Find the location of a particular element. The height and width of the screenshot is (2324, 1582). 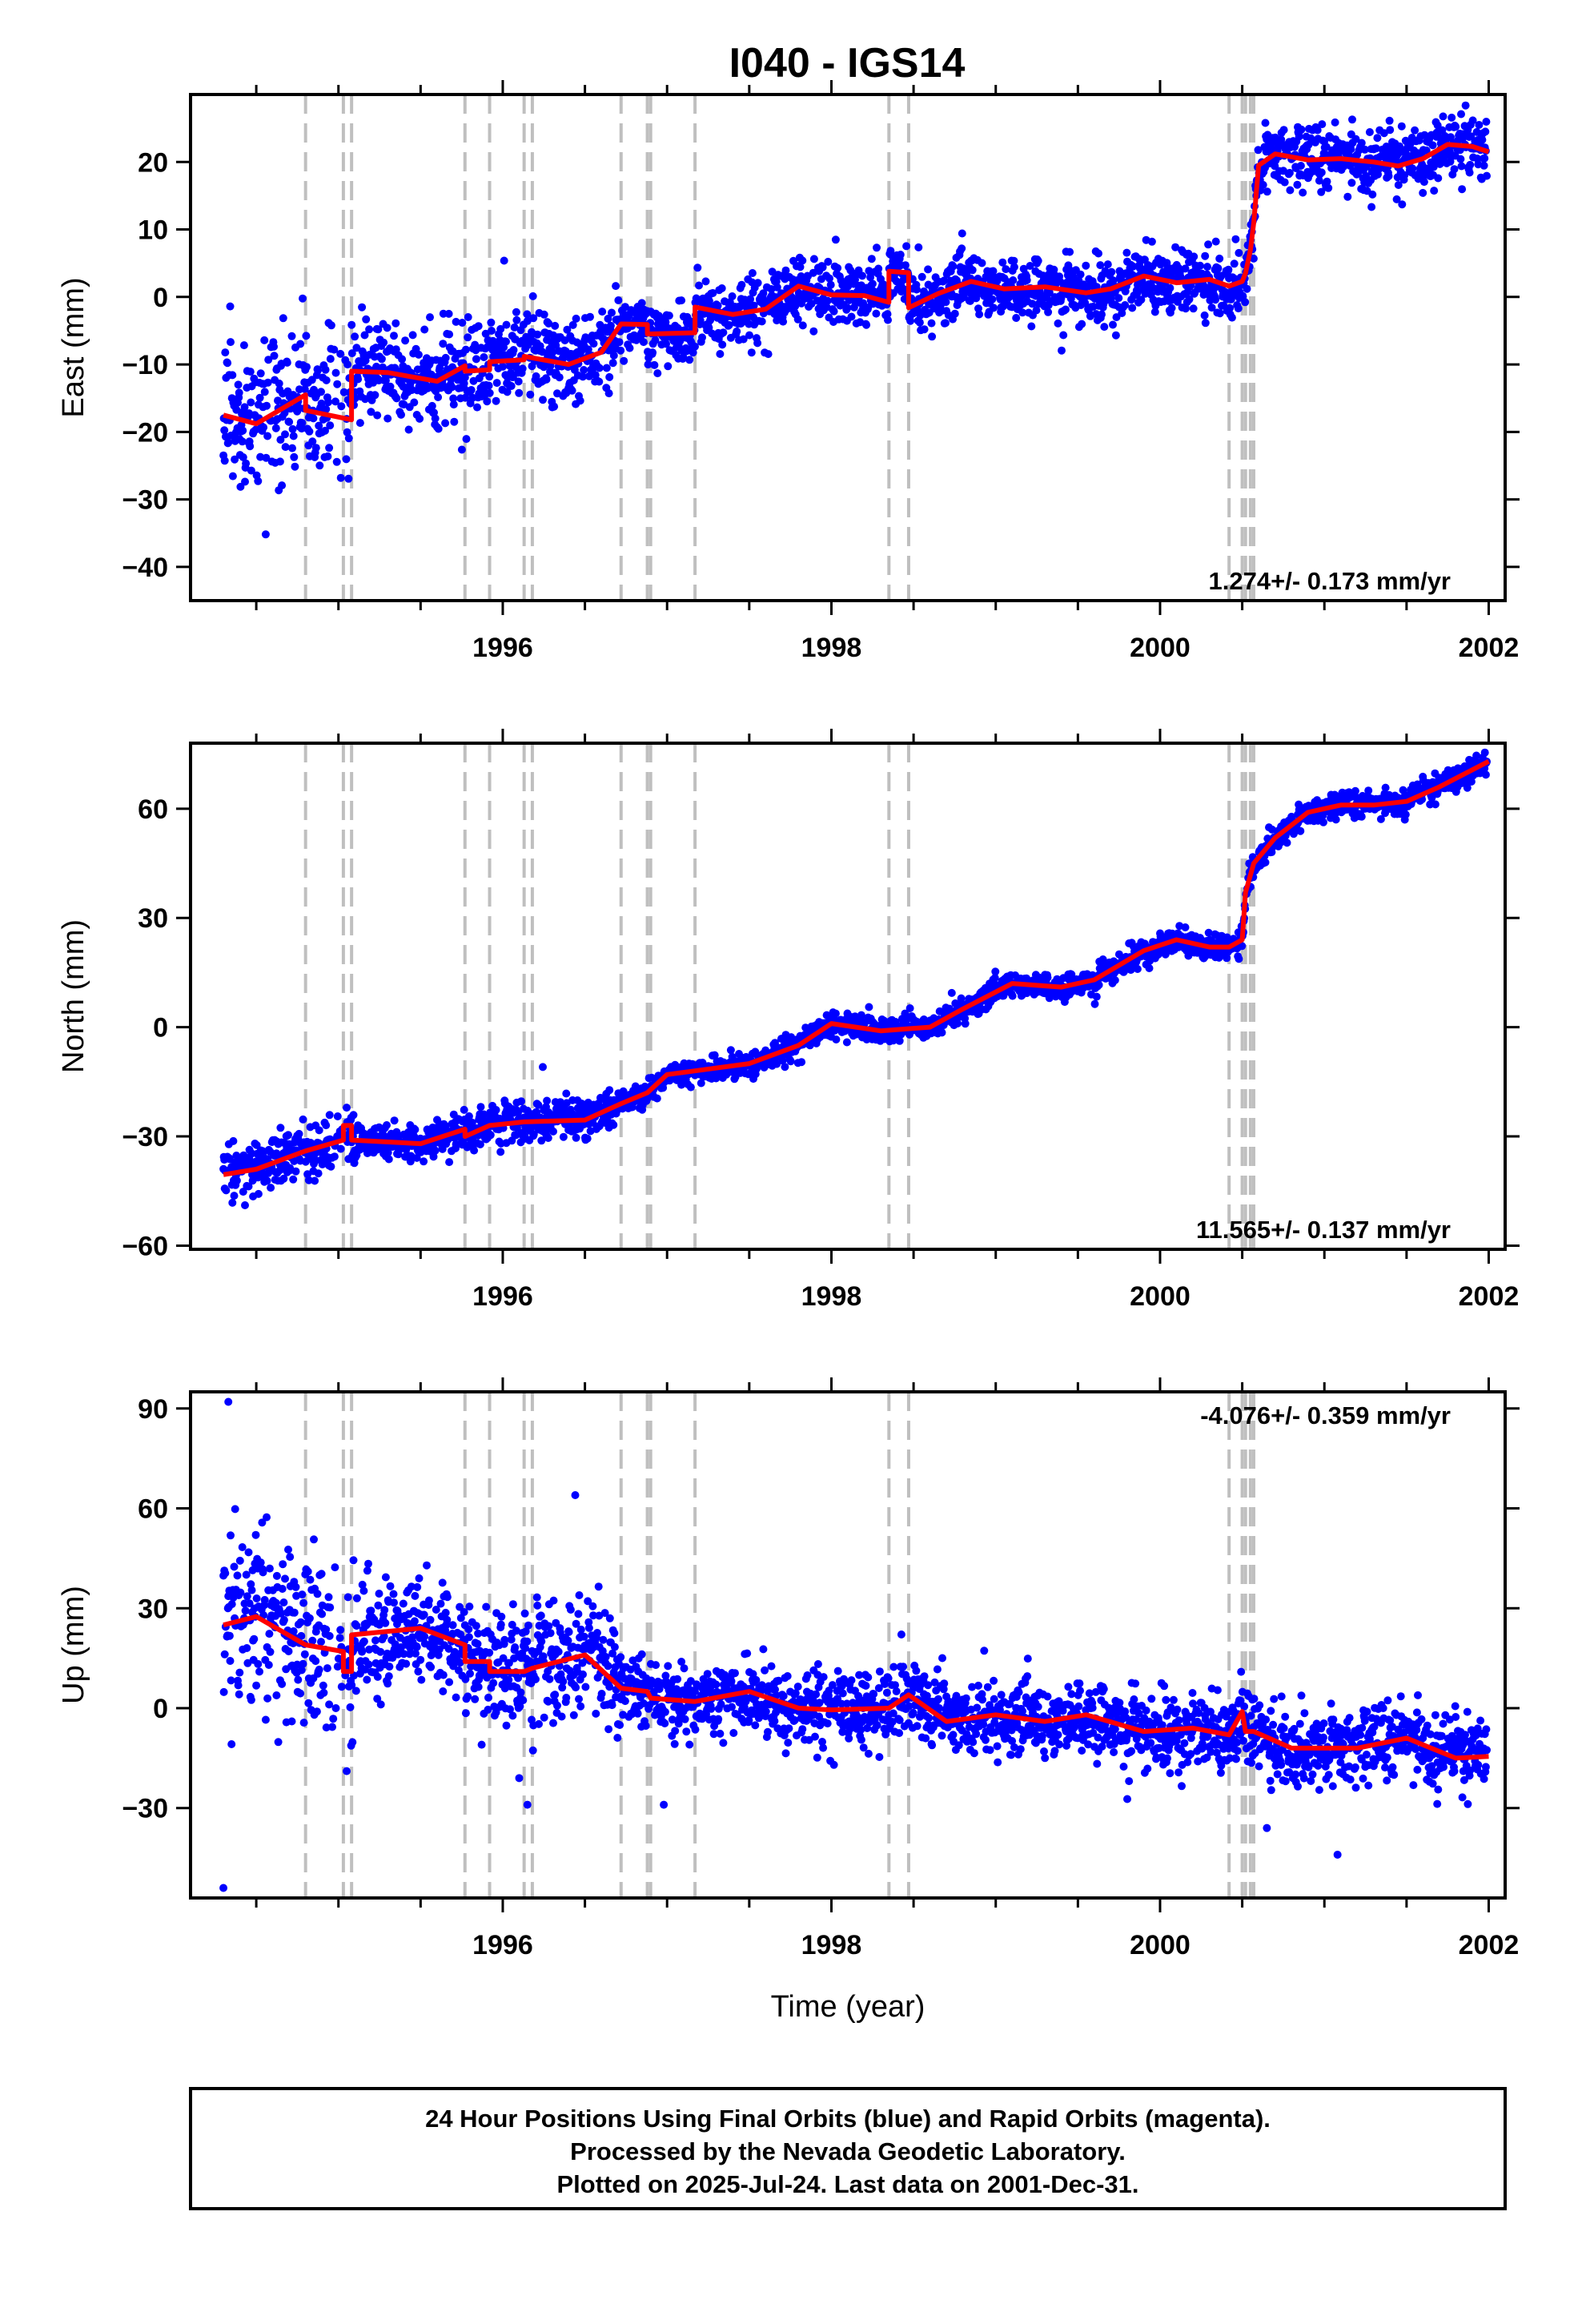

y-tick-label: −40 is located at coordinates (145, 568).